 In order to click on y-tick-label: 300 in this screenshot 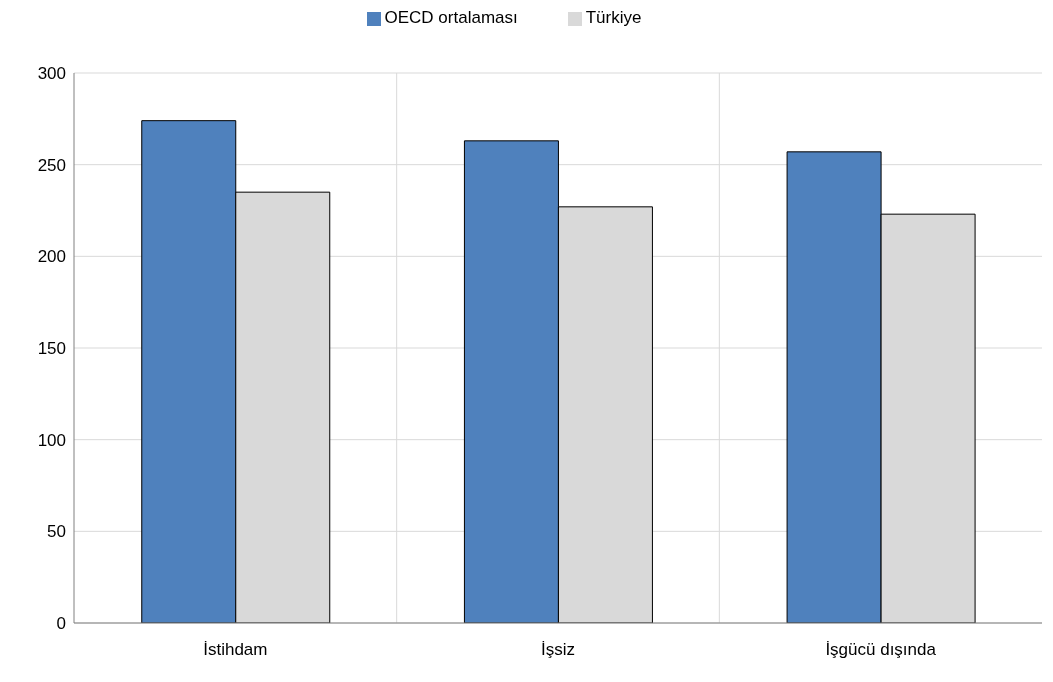, I will do `click(51, 74)`.